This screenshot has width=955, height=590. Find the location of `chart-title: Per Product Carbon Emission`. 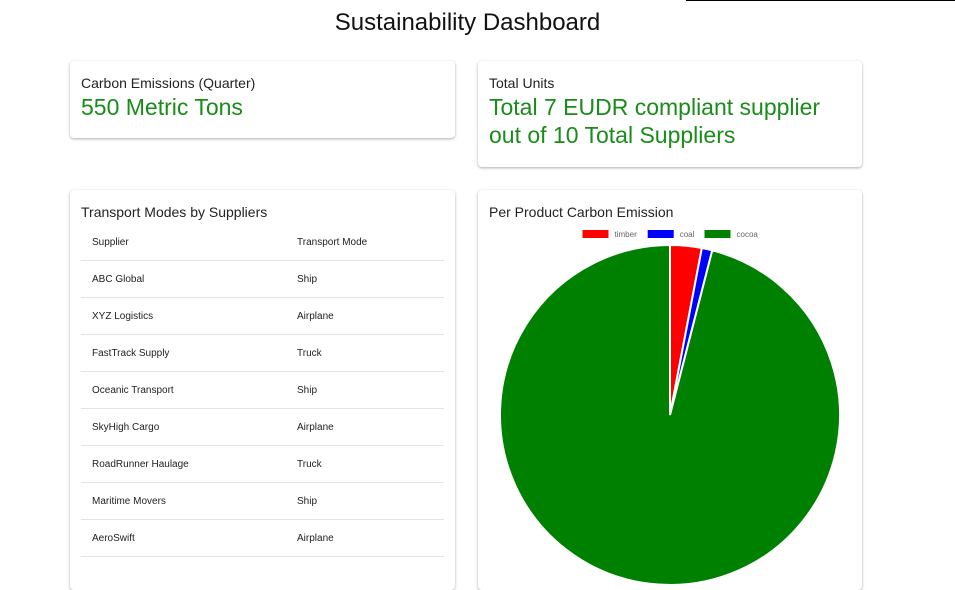

chart-title: Per Product Carbon Emission is located at coordinates (581, 212).